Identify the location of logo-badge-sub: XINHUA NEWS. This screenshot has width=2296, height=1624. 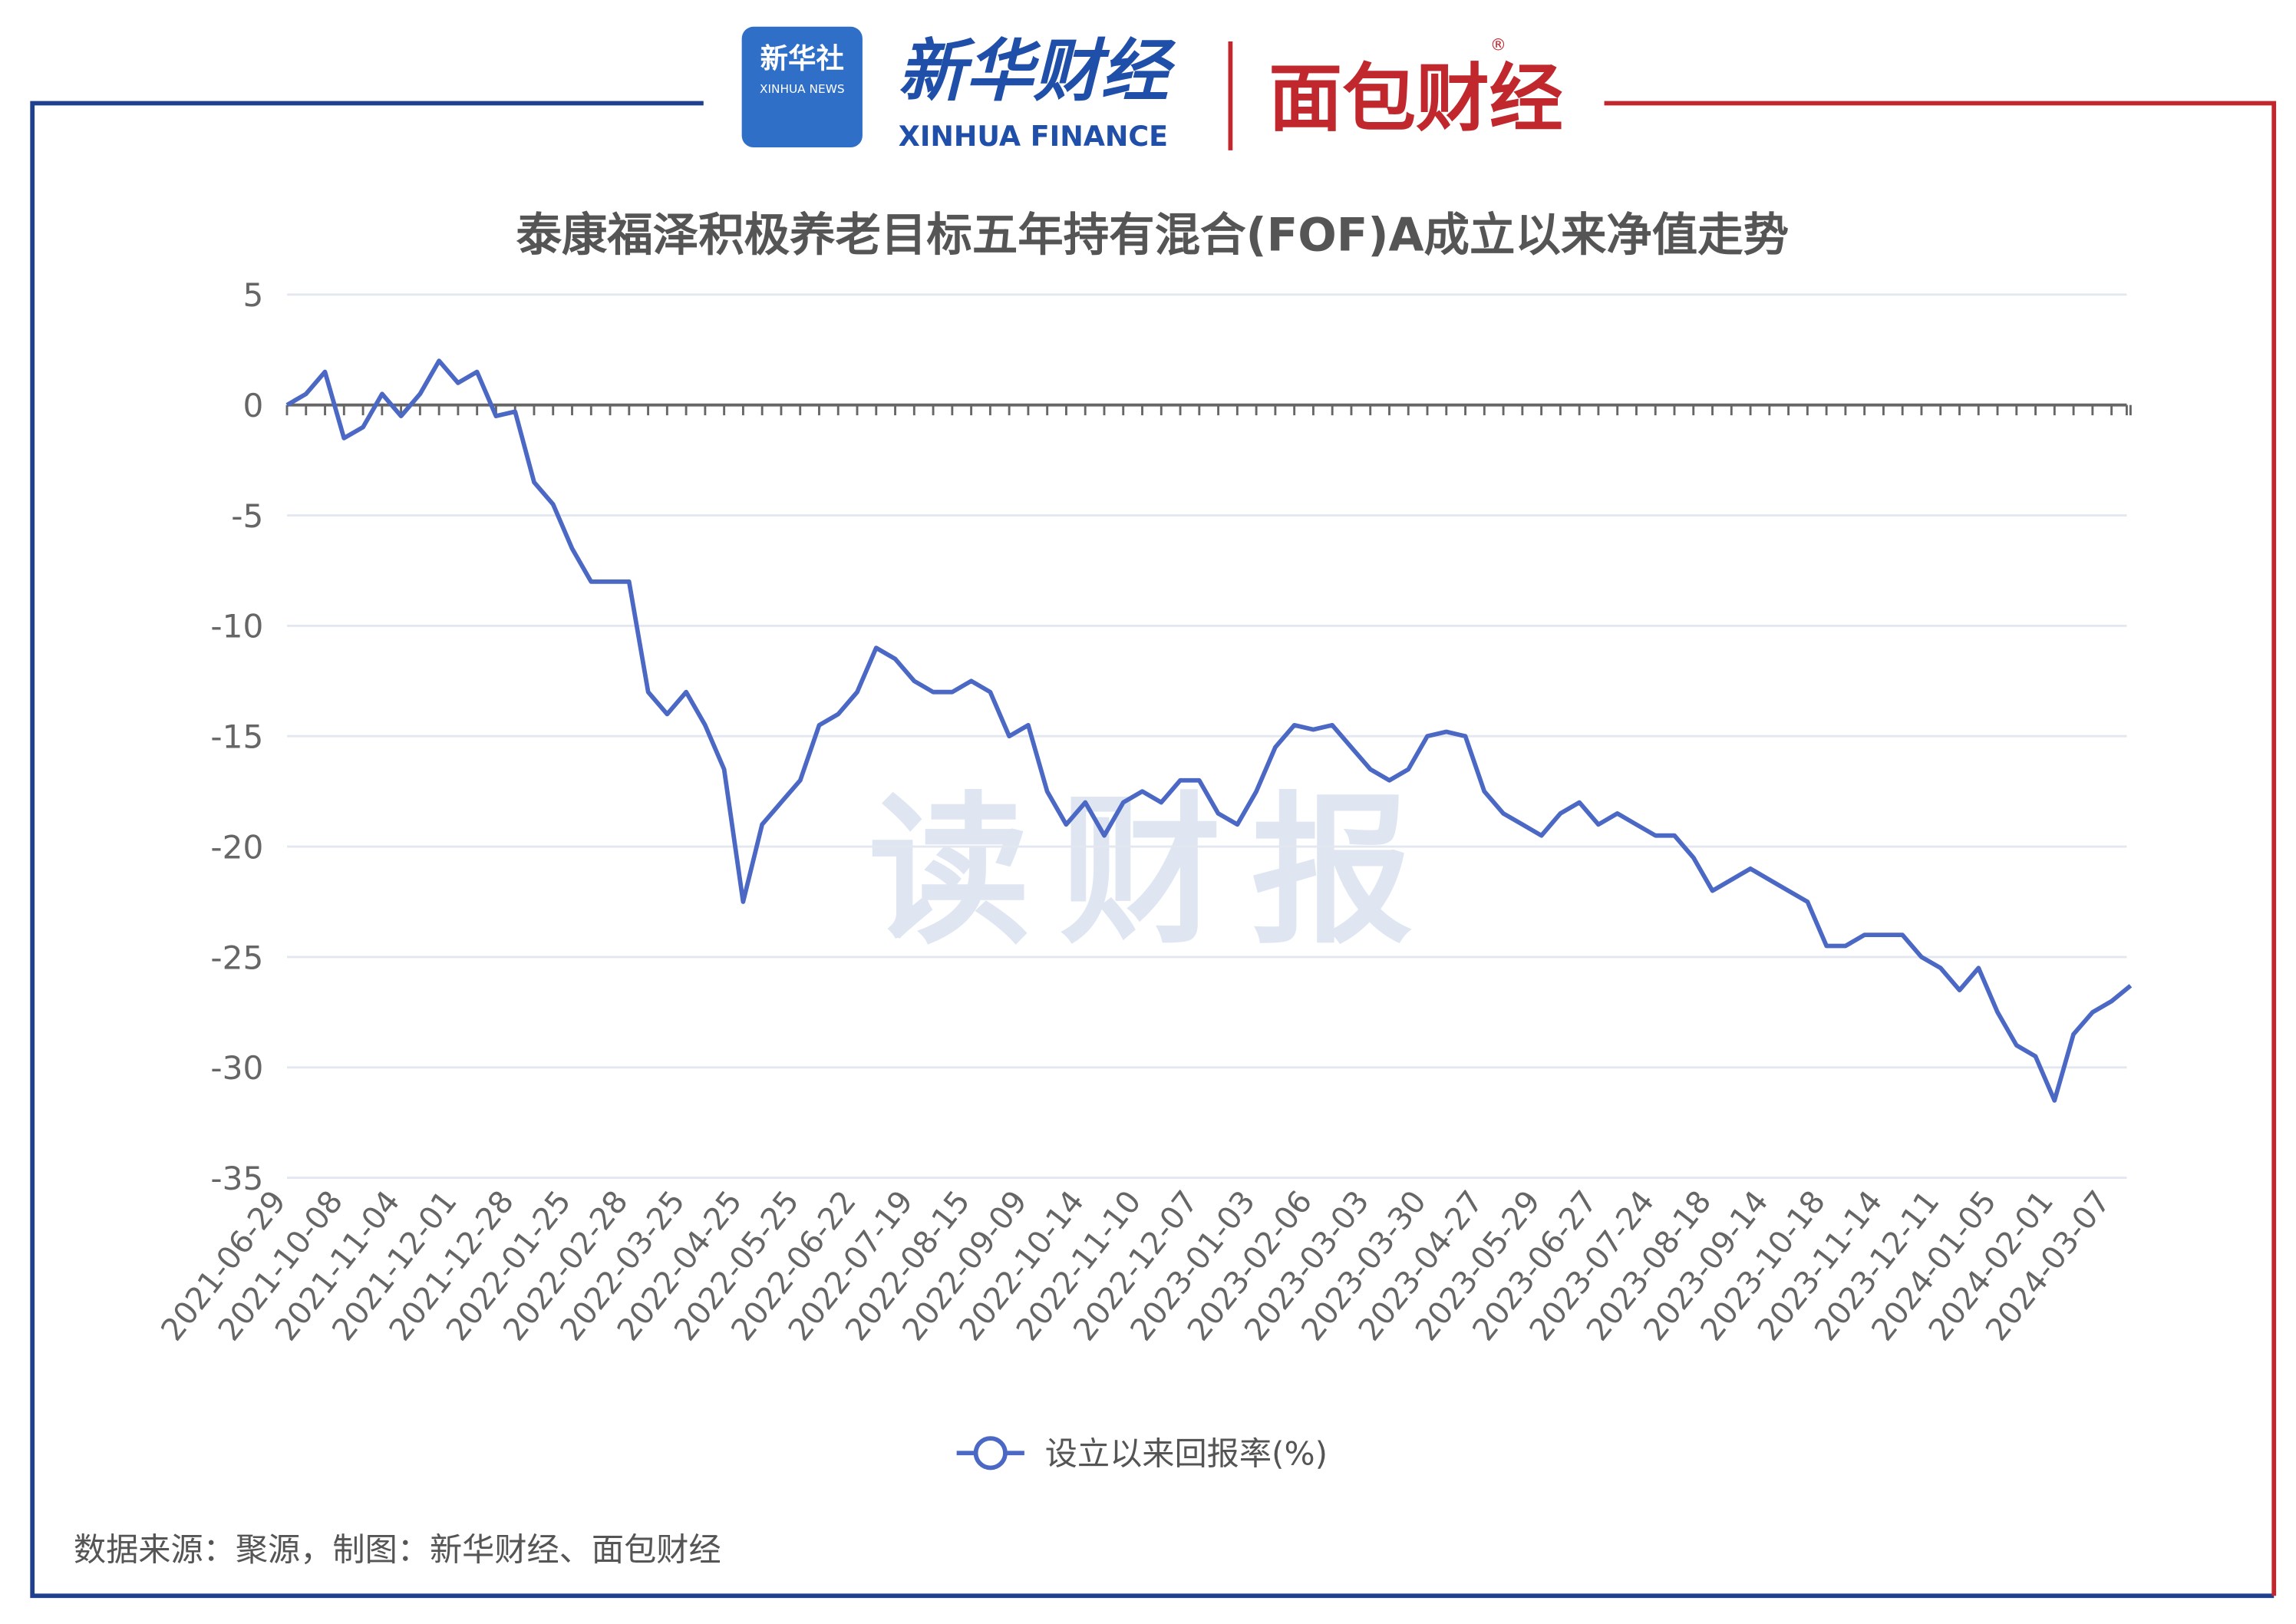
(802, 89).